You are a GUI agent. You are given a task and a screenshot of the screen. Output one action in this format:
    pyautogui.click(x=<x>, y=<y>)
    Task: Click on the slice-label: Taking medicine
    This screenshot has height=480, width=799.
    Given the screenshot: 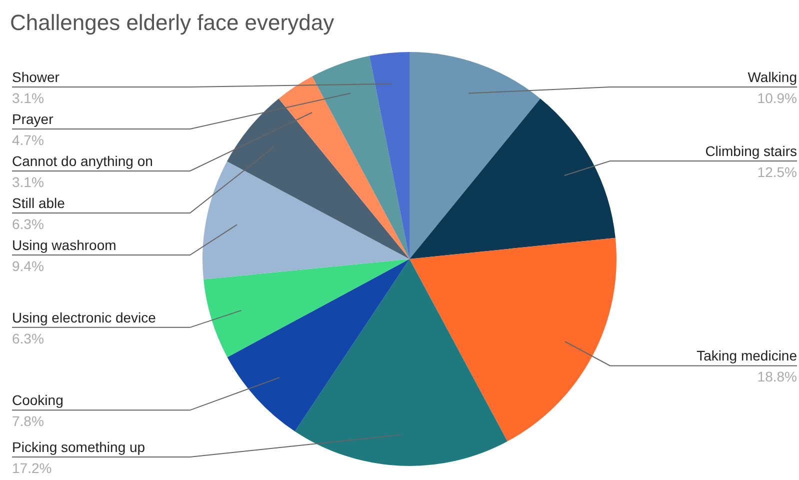 What is the action you would take?
    pyautogui.click(x=747, y=356)
    